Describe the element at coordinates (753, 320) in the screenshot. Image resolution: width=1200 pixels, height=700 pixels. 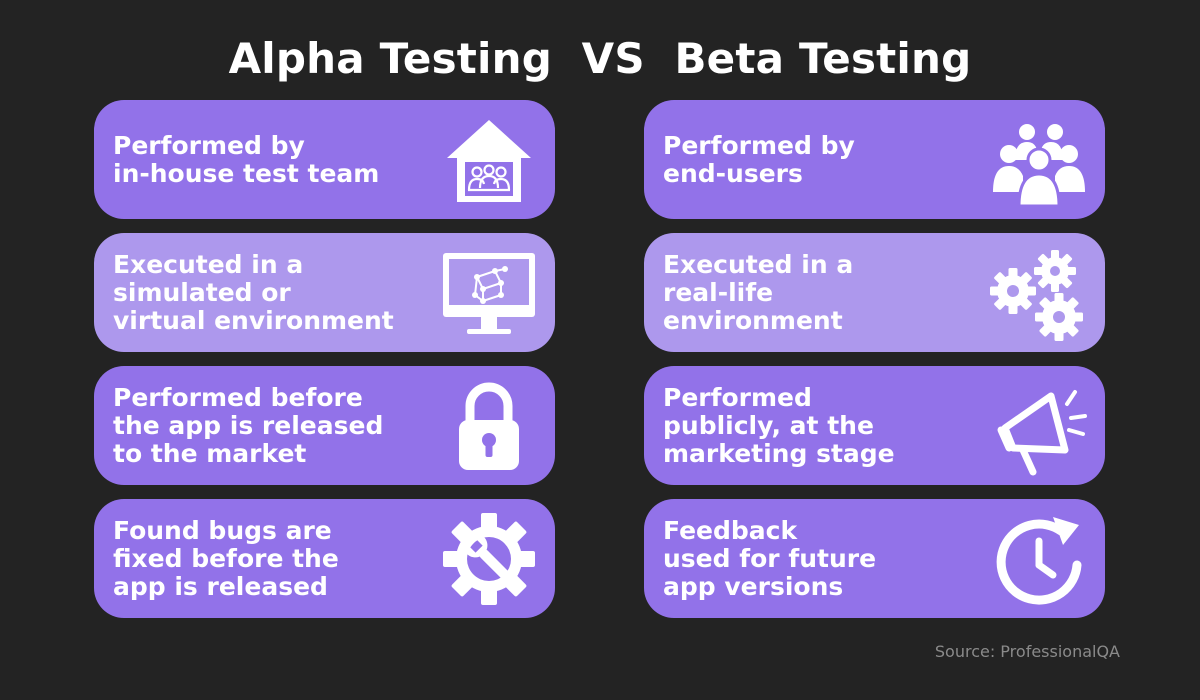
I see `card-line: environment` at that location.